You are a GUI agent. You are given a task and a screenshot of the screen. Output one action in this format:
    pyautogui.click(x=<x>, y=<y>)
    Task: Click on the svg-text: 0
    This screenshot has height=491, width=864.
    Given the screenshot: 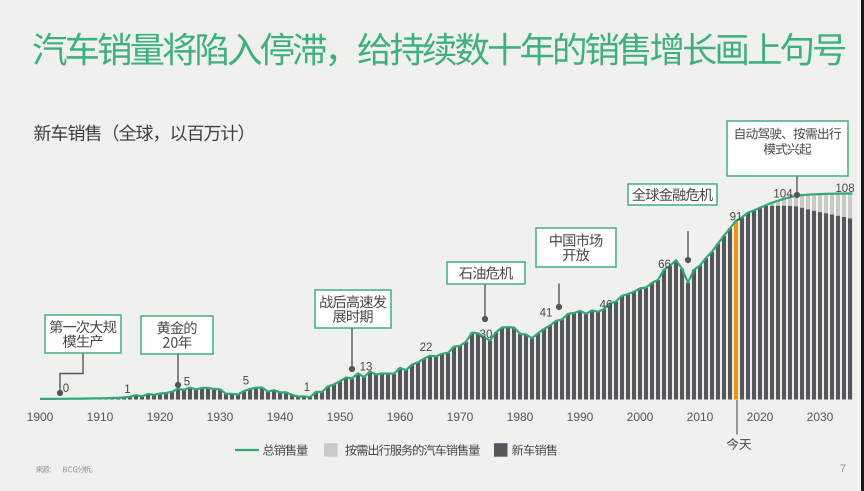 What is the action you would take?
    pyautogui.click(x=66, y=389)
    